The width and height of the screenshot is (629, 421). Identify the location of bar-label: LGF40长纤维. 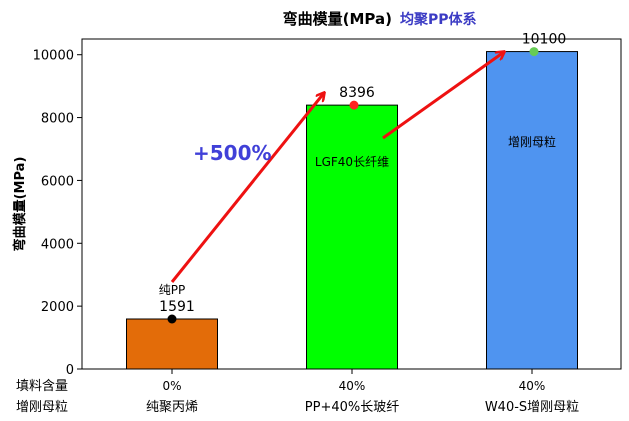
(352, 162).